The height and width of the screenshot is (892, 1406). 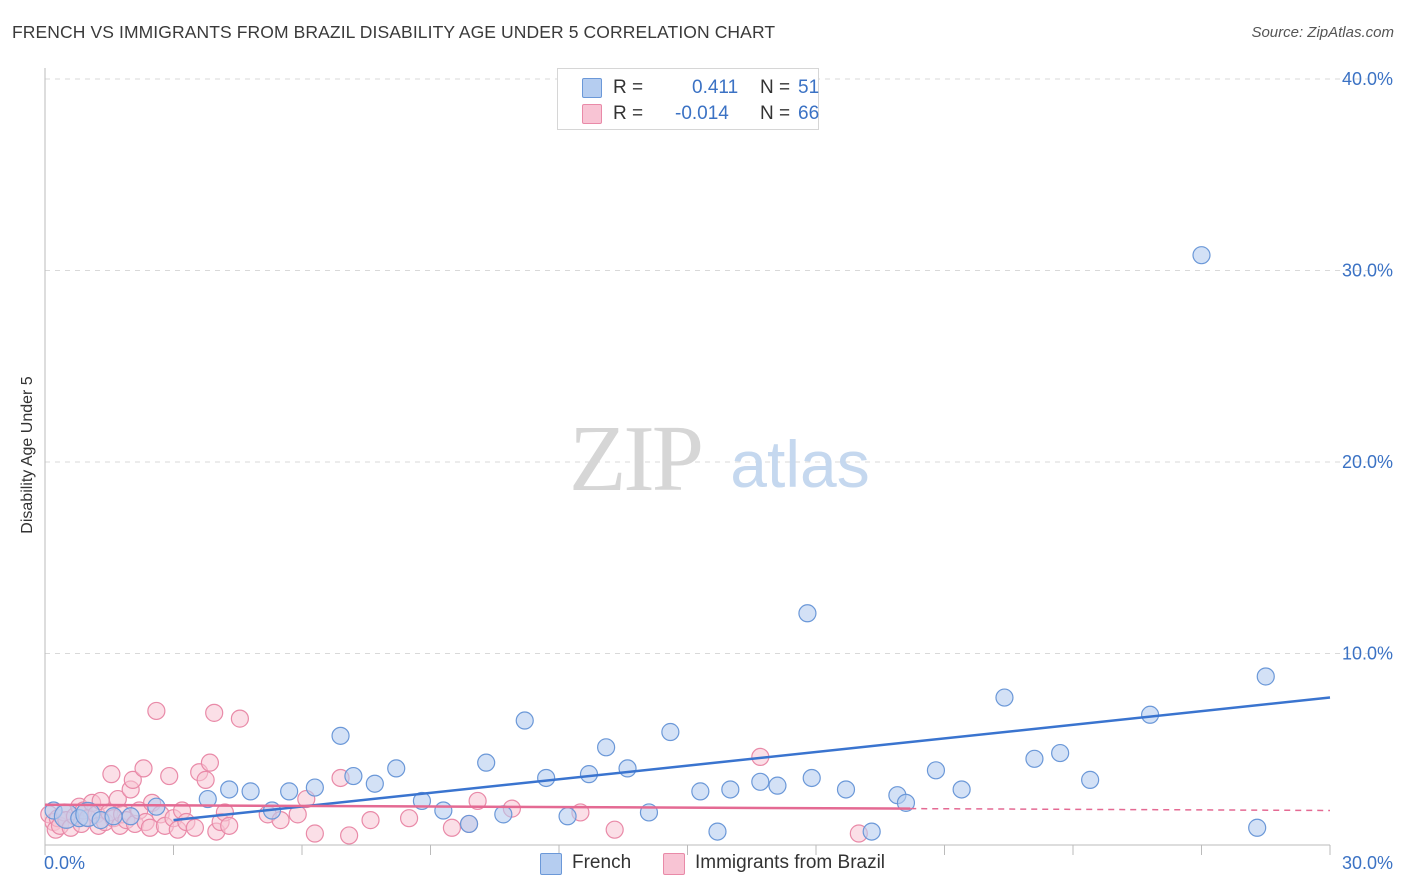 What do you see at coordinates (454, 773) in the screenshot?
I see `brazil-points` at bounding box center [454, 773].